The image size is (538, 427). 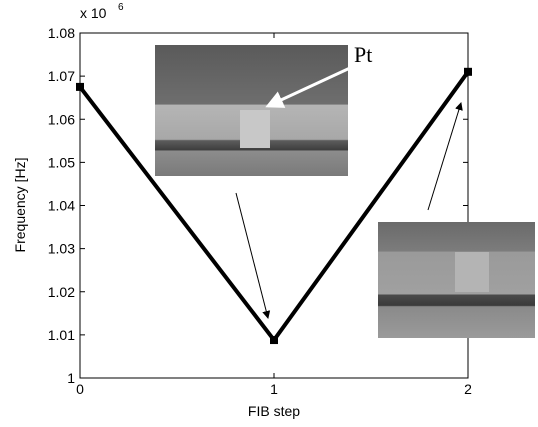 I want to click on y-tick-label: 1.03, so click(x=61, y=249).